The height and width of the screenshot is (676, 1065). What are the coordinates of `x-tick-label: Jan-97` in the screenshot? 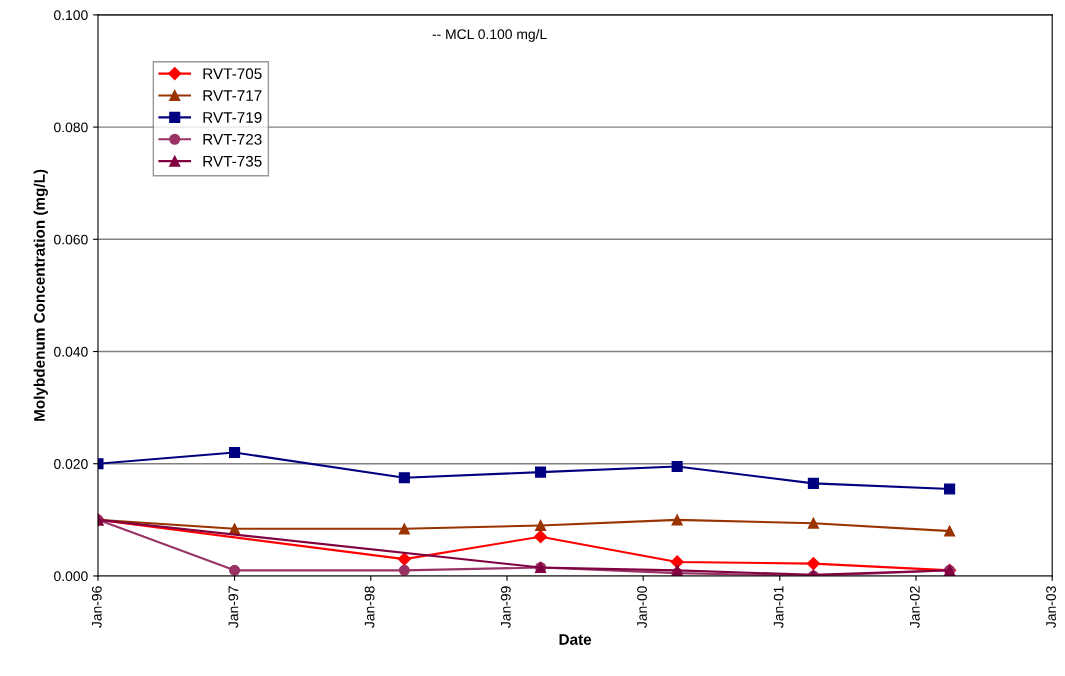 It's located at (233, 607).